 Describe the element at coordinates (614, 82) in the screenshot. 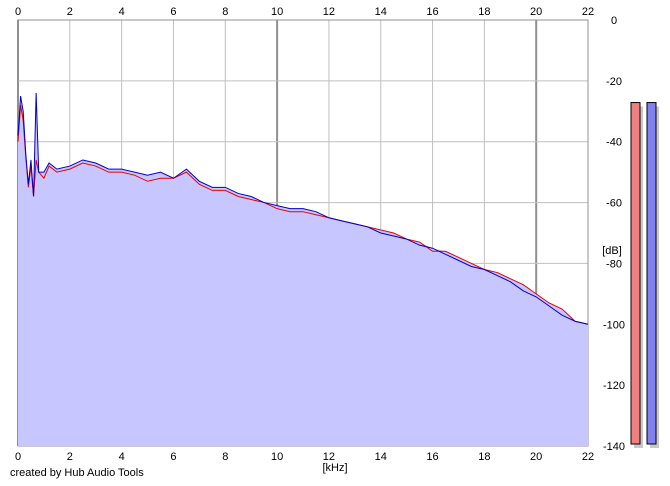

I see `y-tick-label: -20` at that location.